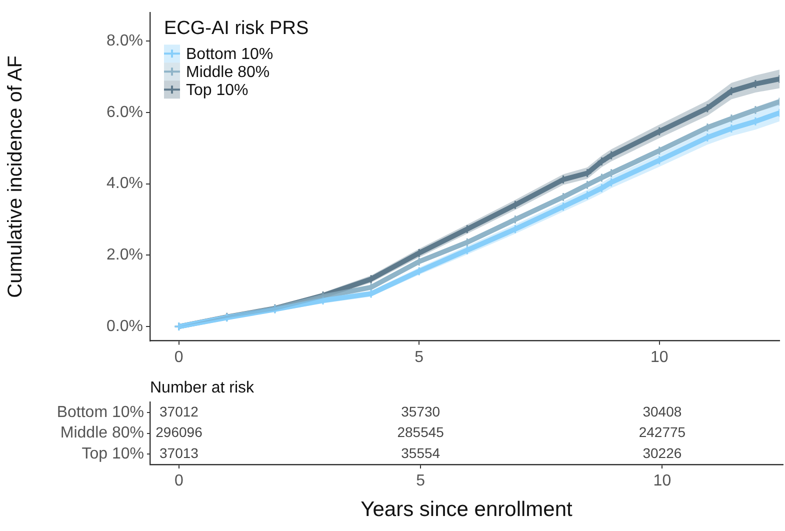 The width and height of the screenshot is (785, 531). What do you see at coordinates (179, 411) in the screenshot?
I see `data-label: 37012` at bounding box center [179, 411].